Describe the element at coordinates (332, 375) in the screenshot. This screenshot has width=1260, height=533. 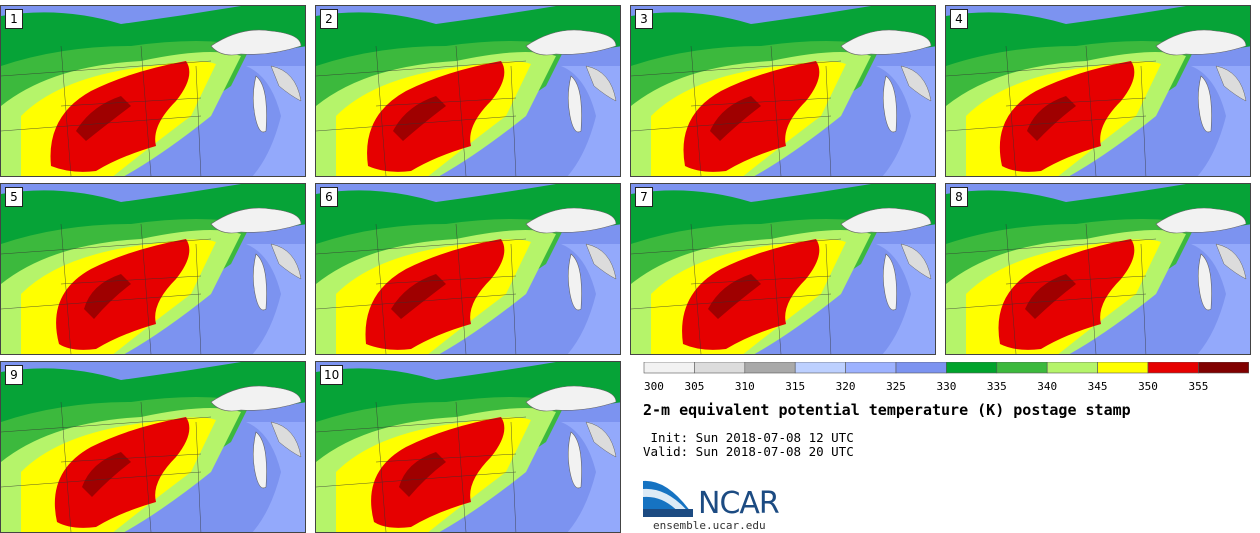
I see `member-label: 10` at that location.